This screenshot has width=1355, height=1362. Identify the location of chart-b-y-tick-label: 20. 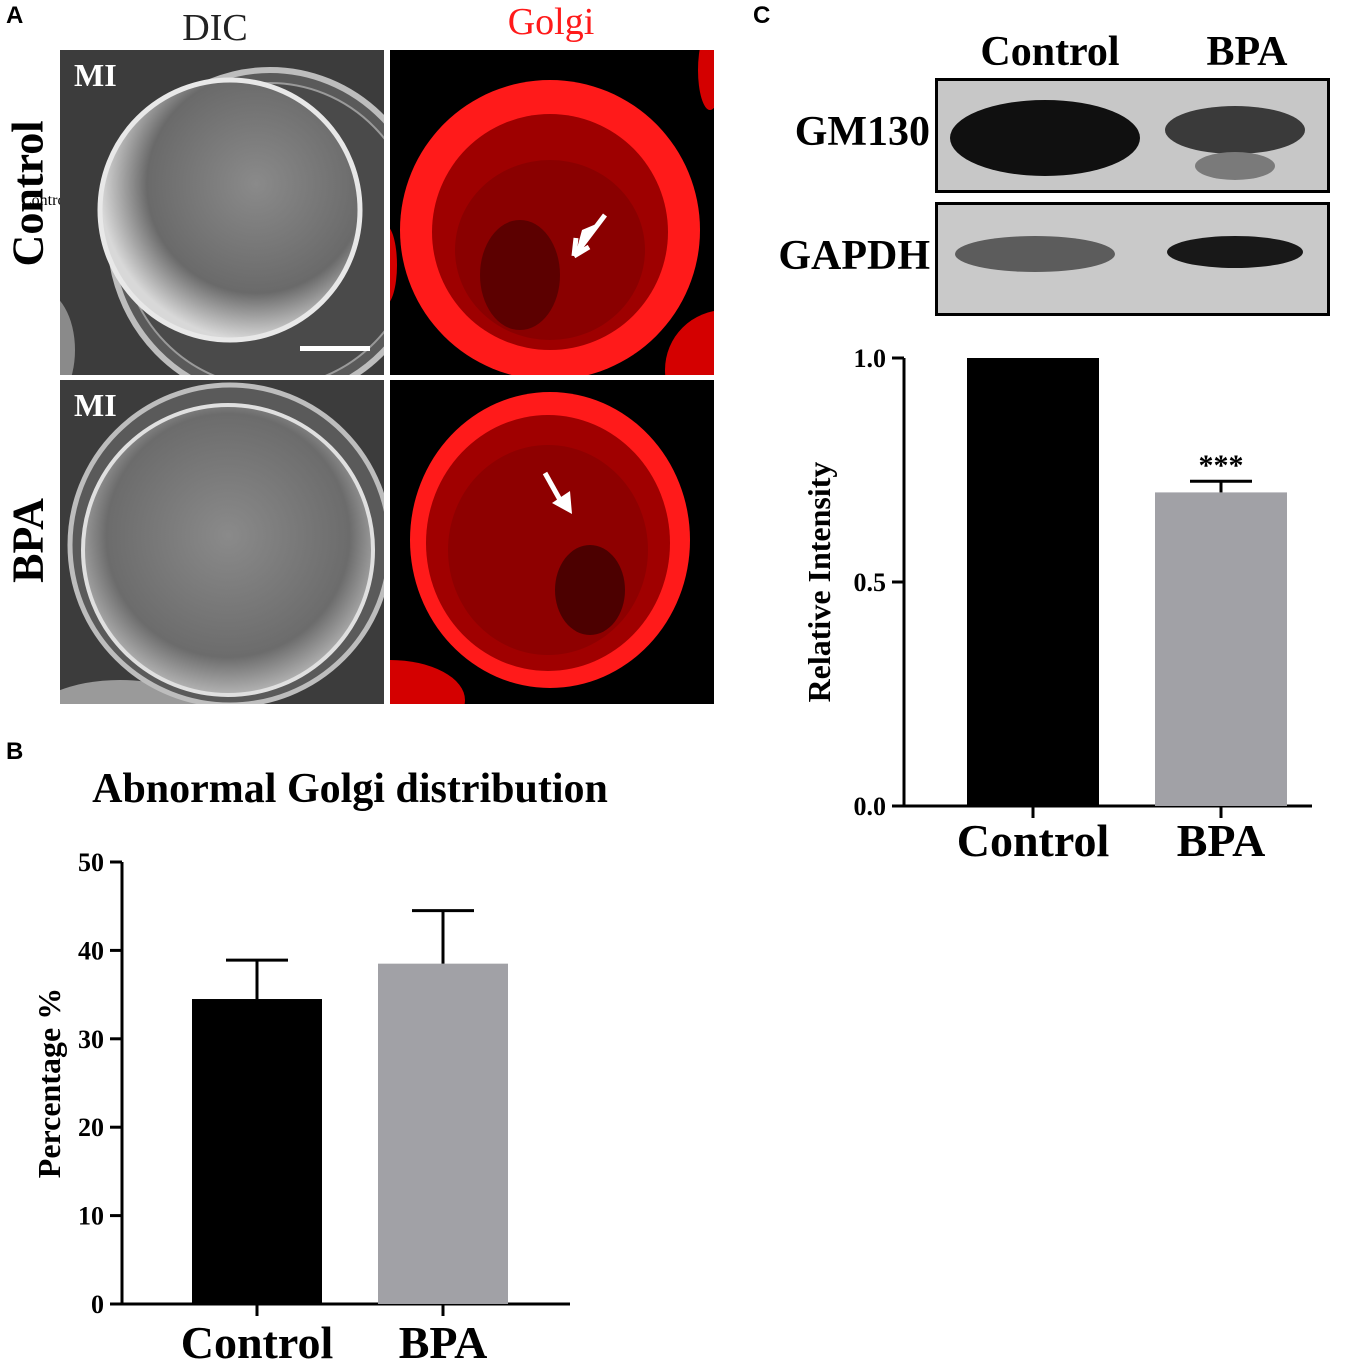
(91, 1127).